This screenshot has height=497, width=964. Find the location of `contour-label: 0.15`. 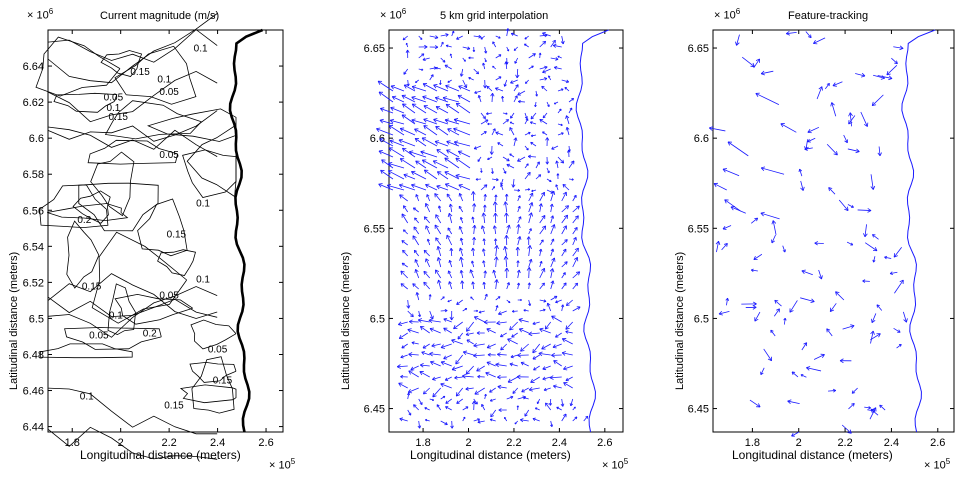

contour-label: 0.15 is located at coordinates (177, 234).